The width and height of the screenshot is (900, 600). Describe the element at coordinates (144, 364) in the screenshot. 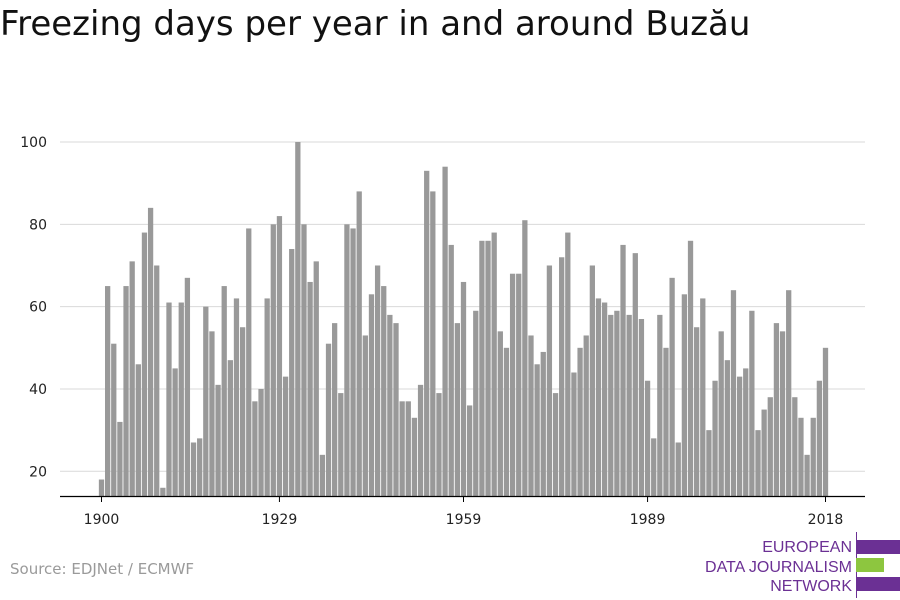

I see `bar-1907` at that location.